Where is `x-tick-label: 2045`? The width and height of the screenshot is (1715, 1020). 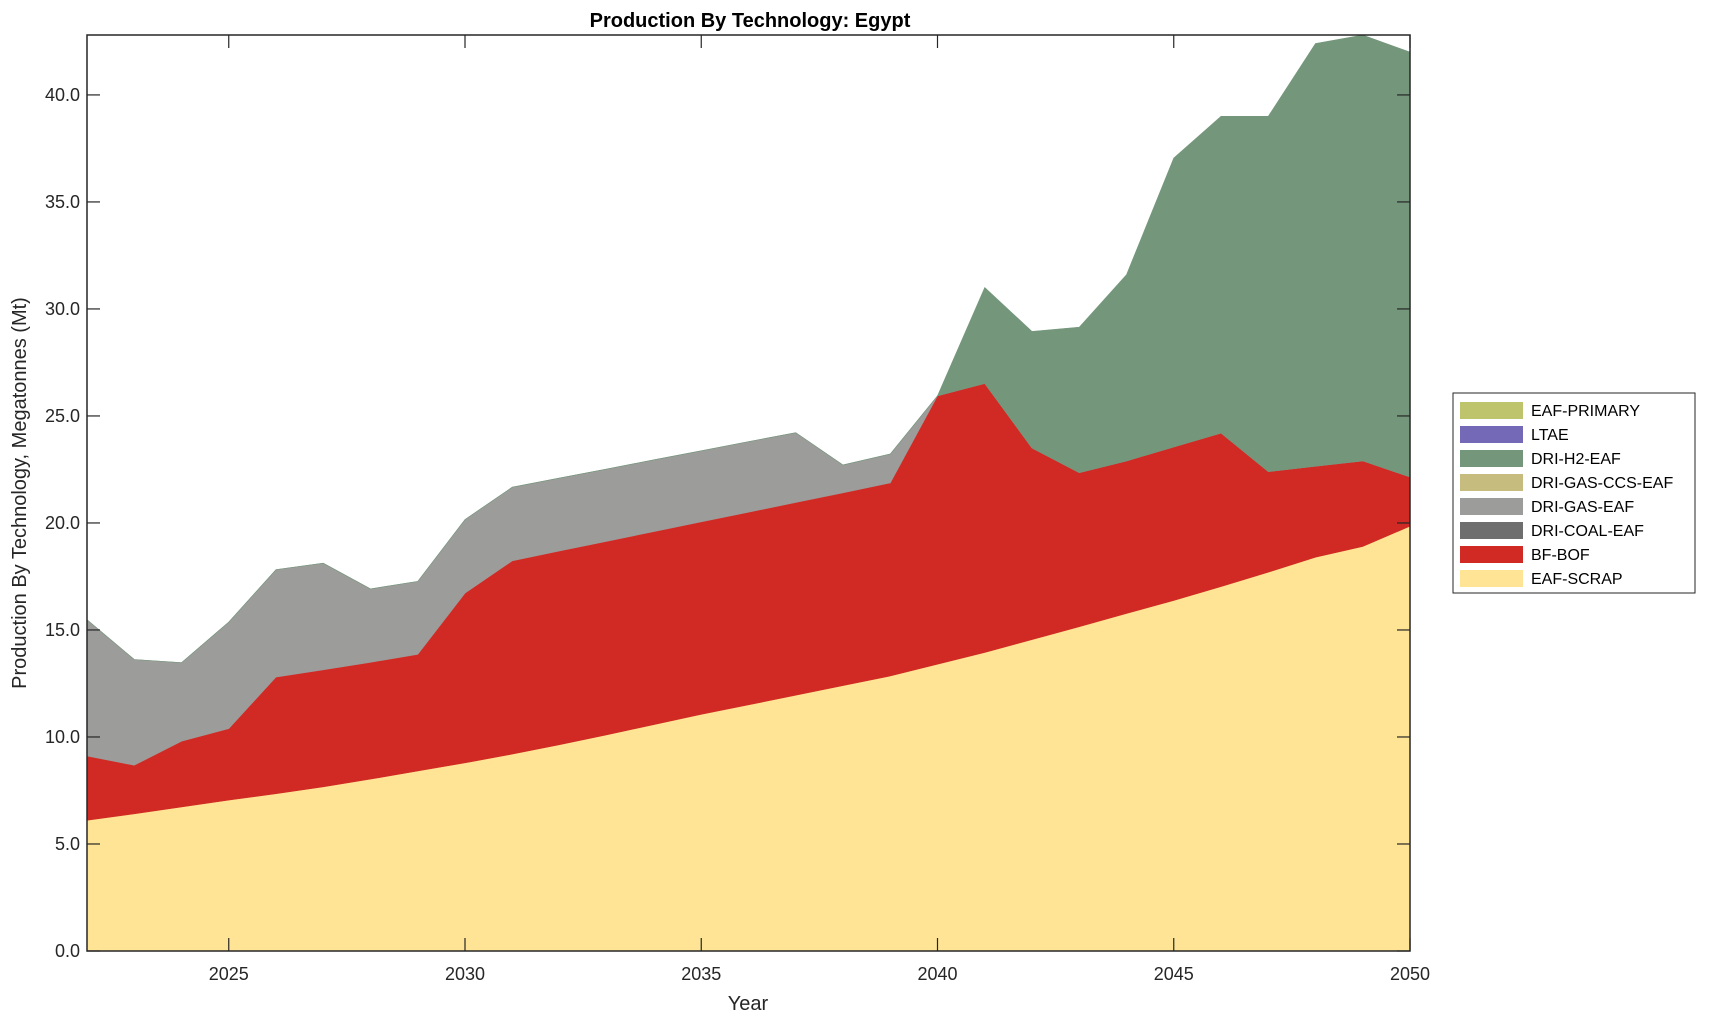
x-tick-label: 2045 is located at coordinates (1174, 974).